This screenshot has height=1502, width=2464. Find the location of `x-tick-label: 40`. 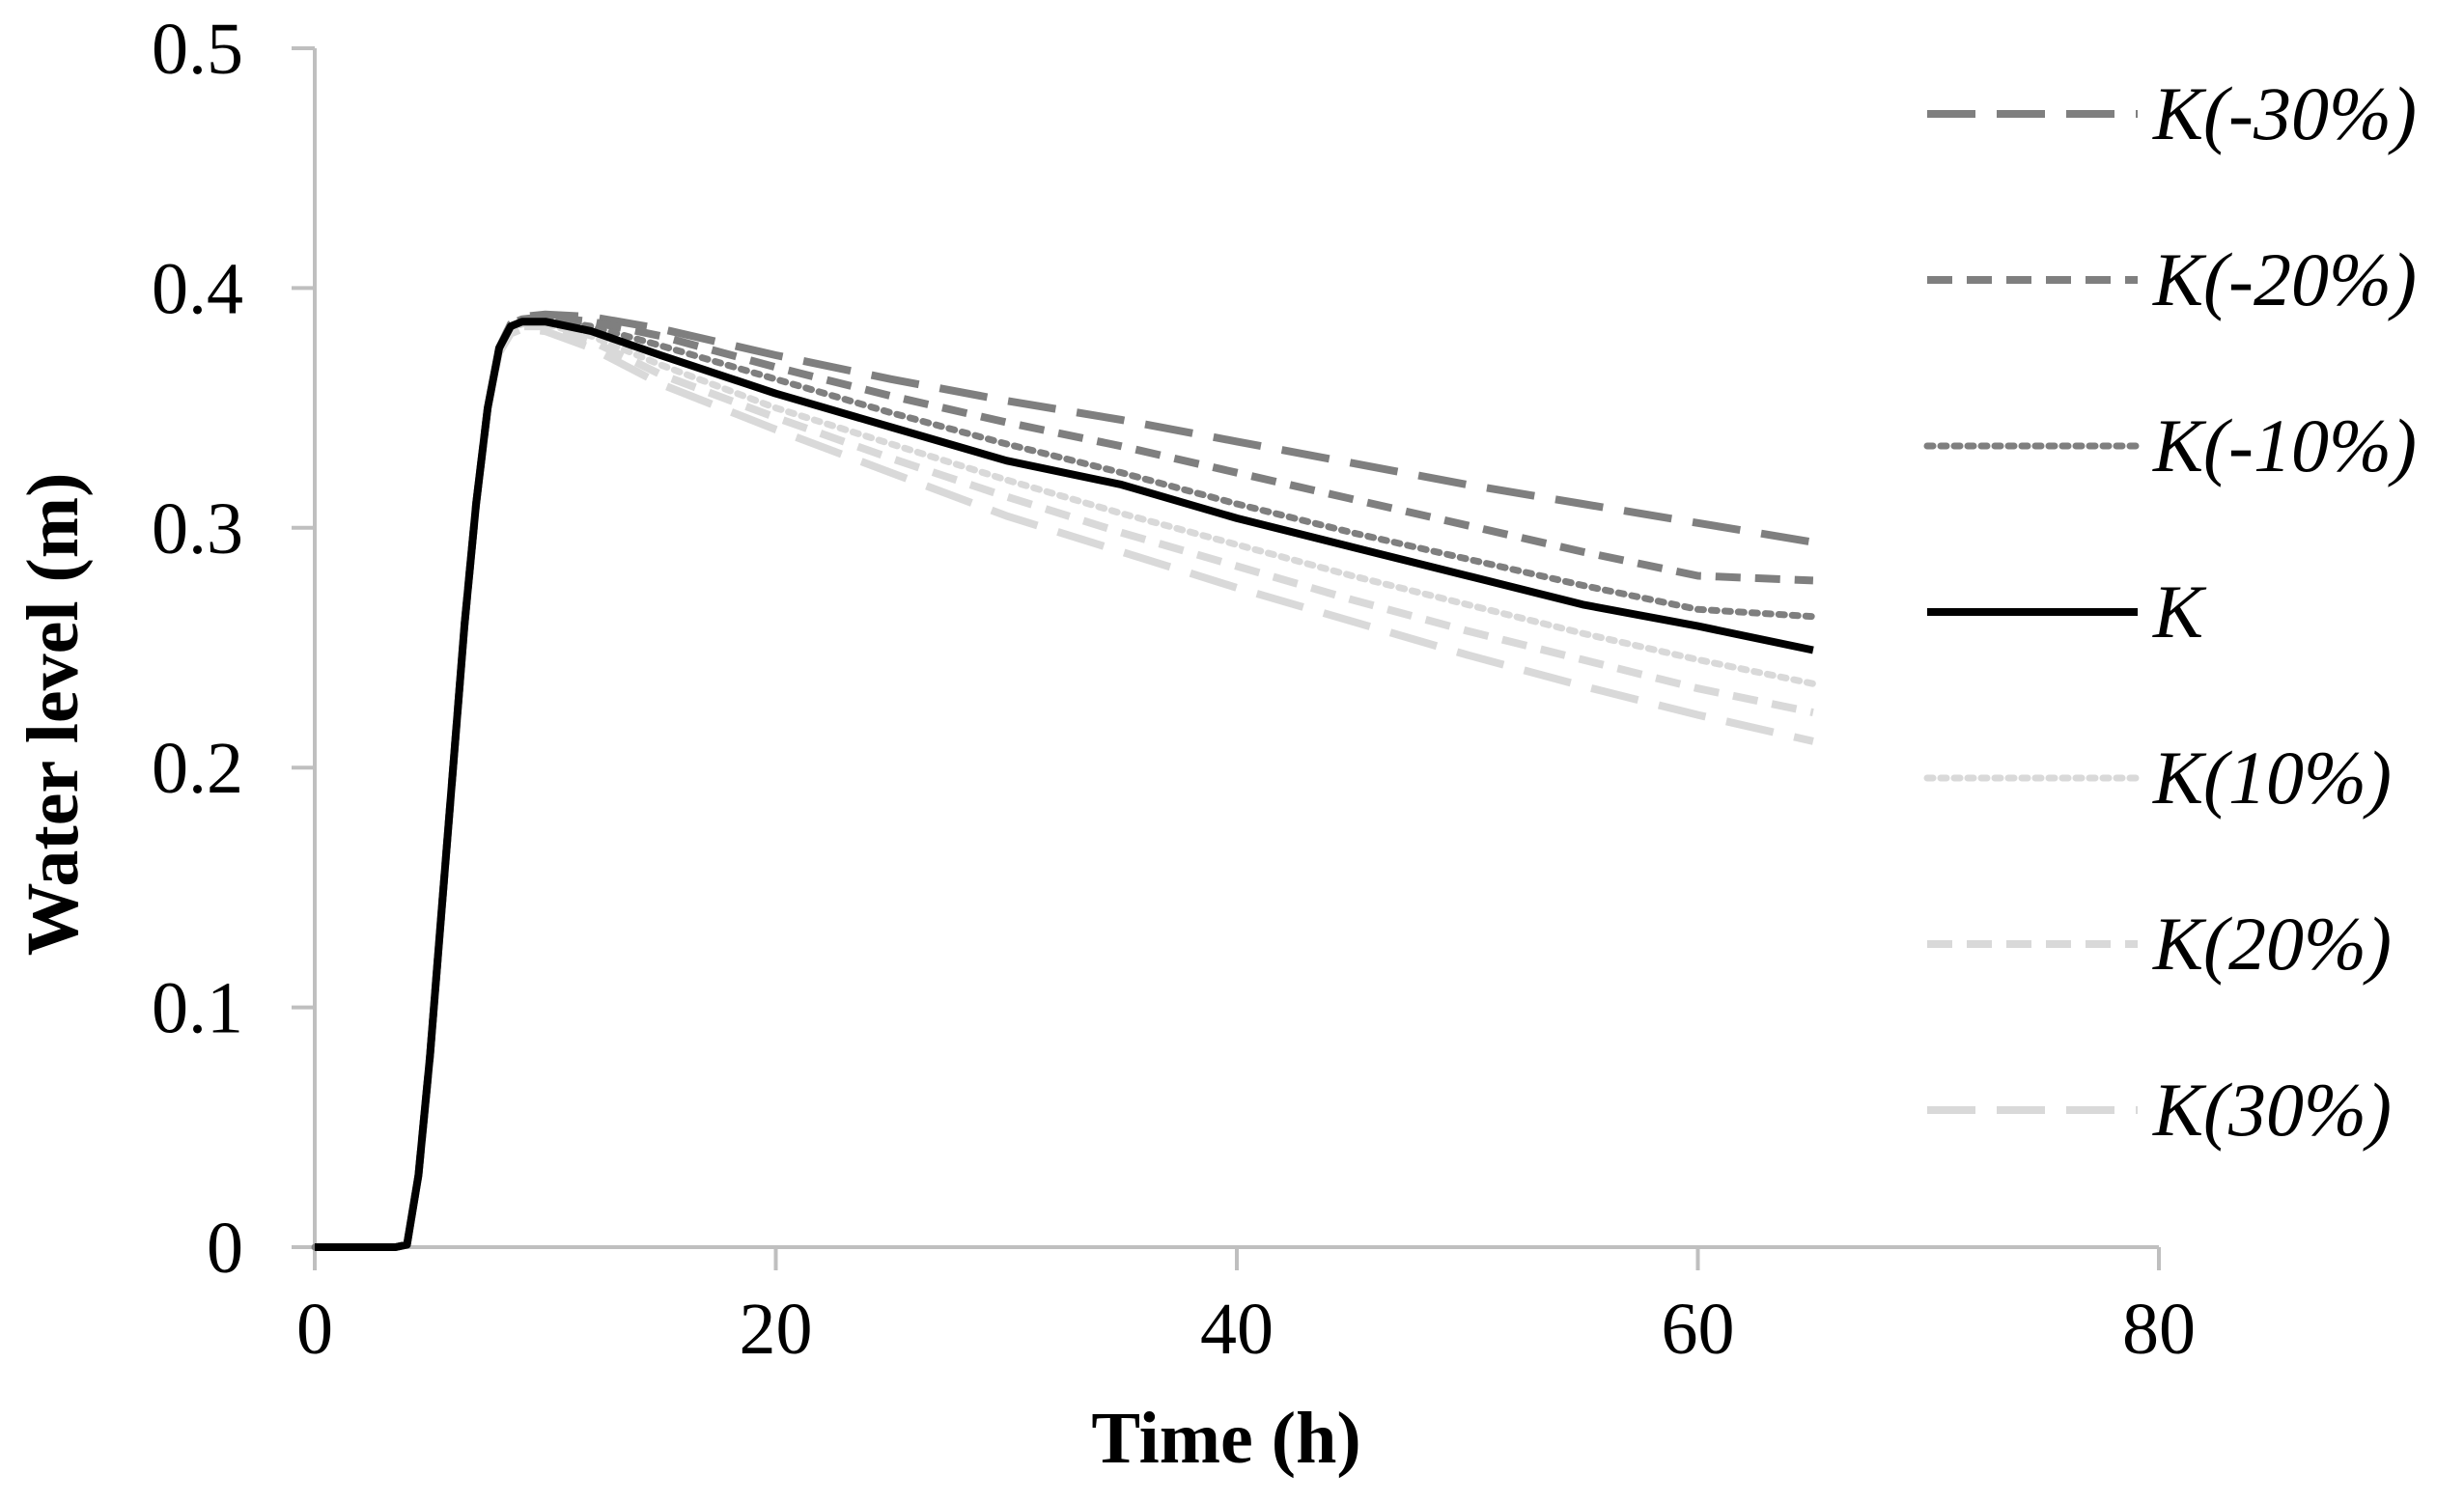

x-tick-label: 40 is located at coordinates (1237, 1330).